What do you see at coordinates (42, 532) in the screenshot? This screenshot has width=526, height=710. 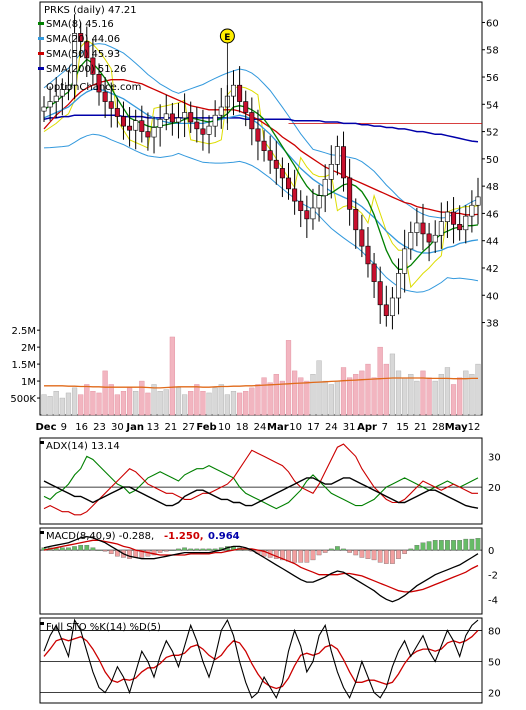 I see `macd-title-swatch` at bounding box center [42, 532].